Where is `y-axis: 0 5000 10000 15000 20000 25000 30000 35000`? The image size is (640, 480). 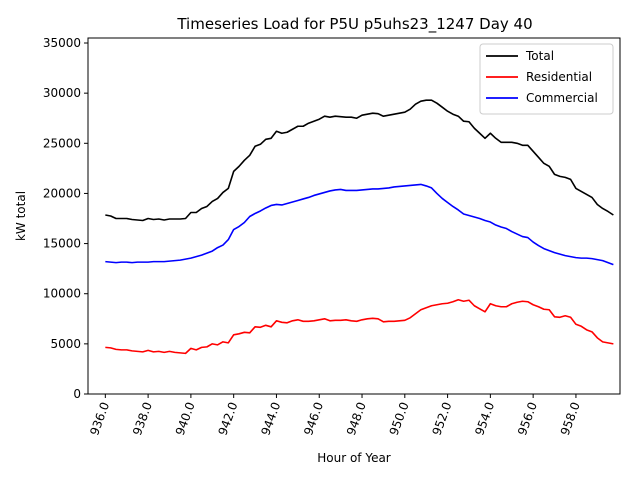
y-axis: 0 5000 10000 15000 20000 25000 30000 35000 is located at coordinates (65, 218).